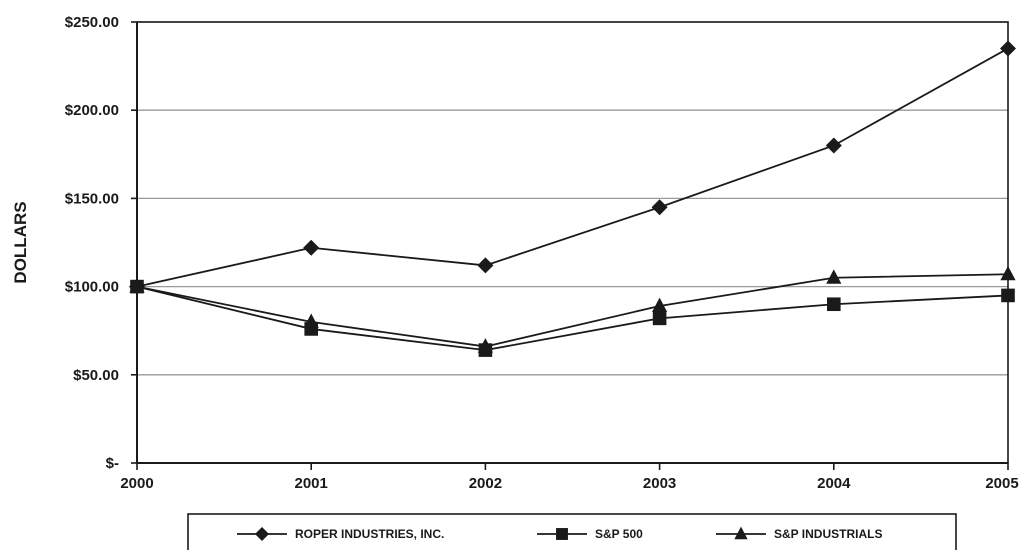 Image resolution: width=1026 pixels, height=555 pixels. What do you see at coordinates (590, 534) in the screenshot?
I see `legend-entry-1: S&P 500` at bounding box center [590, 534].